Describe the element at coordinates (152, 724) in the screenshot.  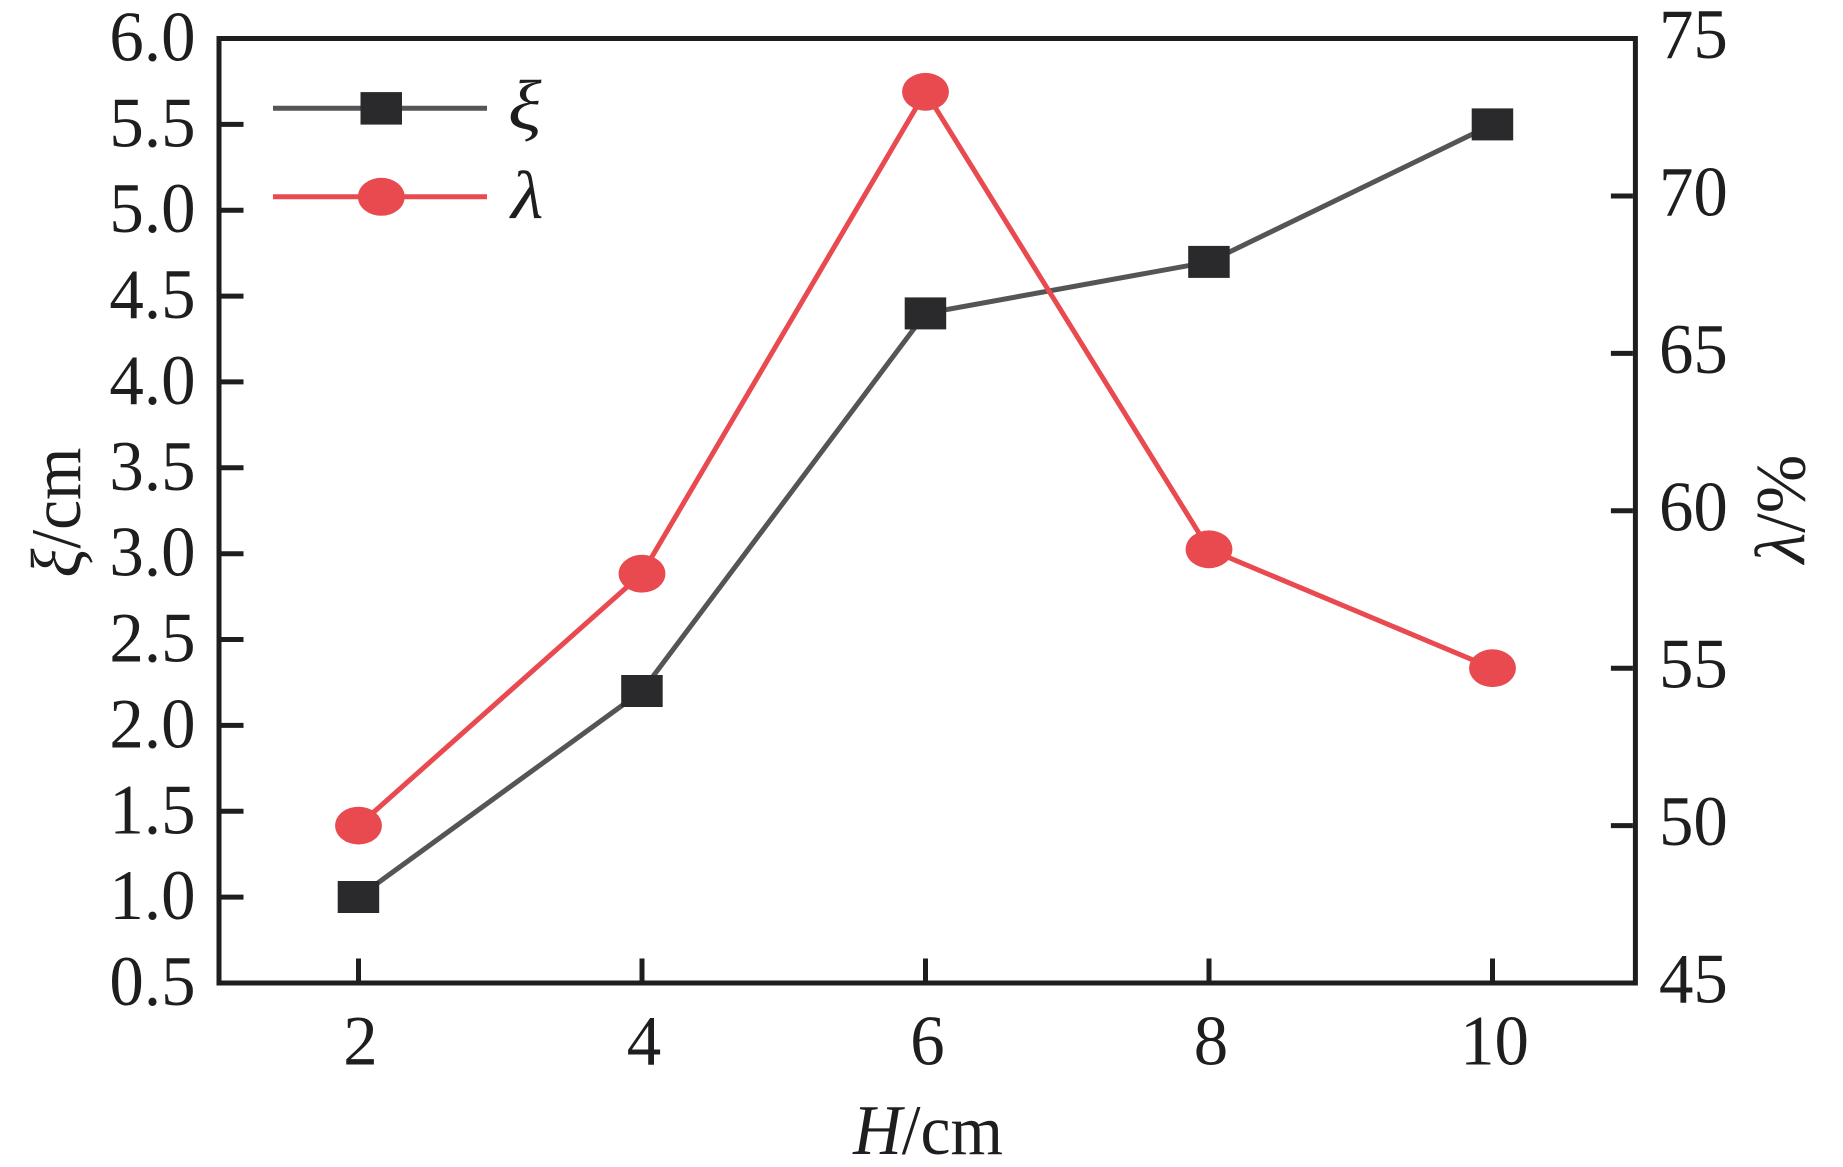
I see `svg-text: 2.0` at that location.